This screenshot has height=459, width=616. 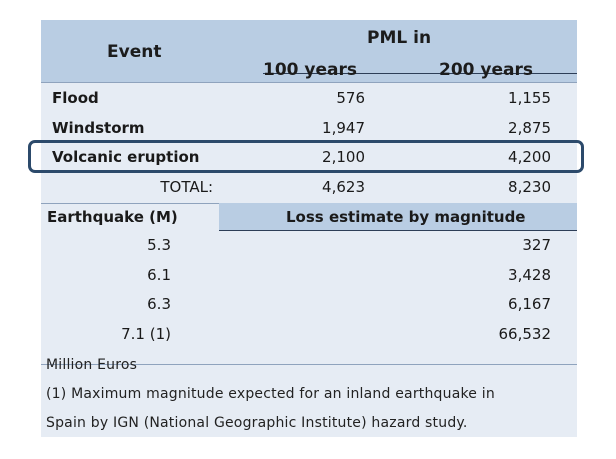 What do you see at coordinates (398, 230) in the screenshot?
I see `loss-header-underline` at bounding box center [398, 230].